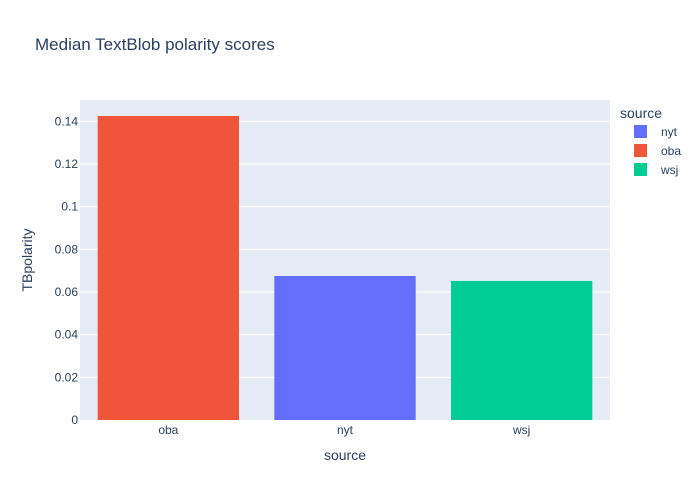 Image resolution: width=700 pixels, height=500 pixels. I want to click on legend-title: source, so click(641, 113).